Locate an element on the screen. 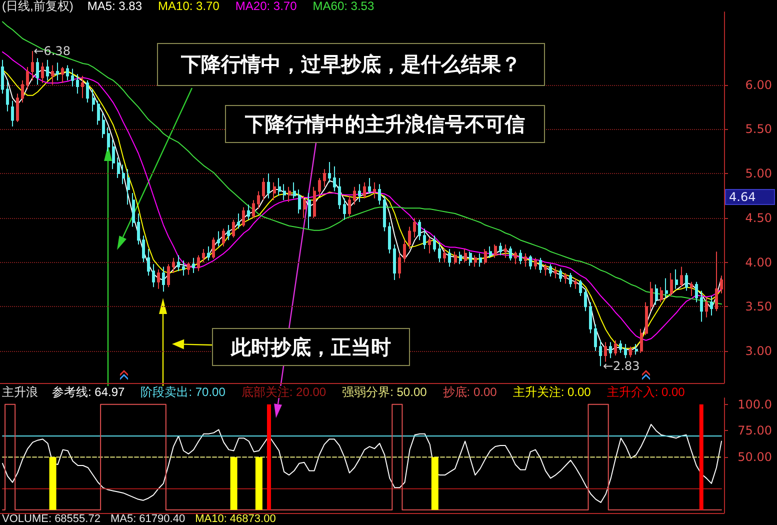  text: 主升关注: 0.00 is located at coordinates (552, 392).